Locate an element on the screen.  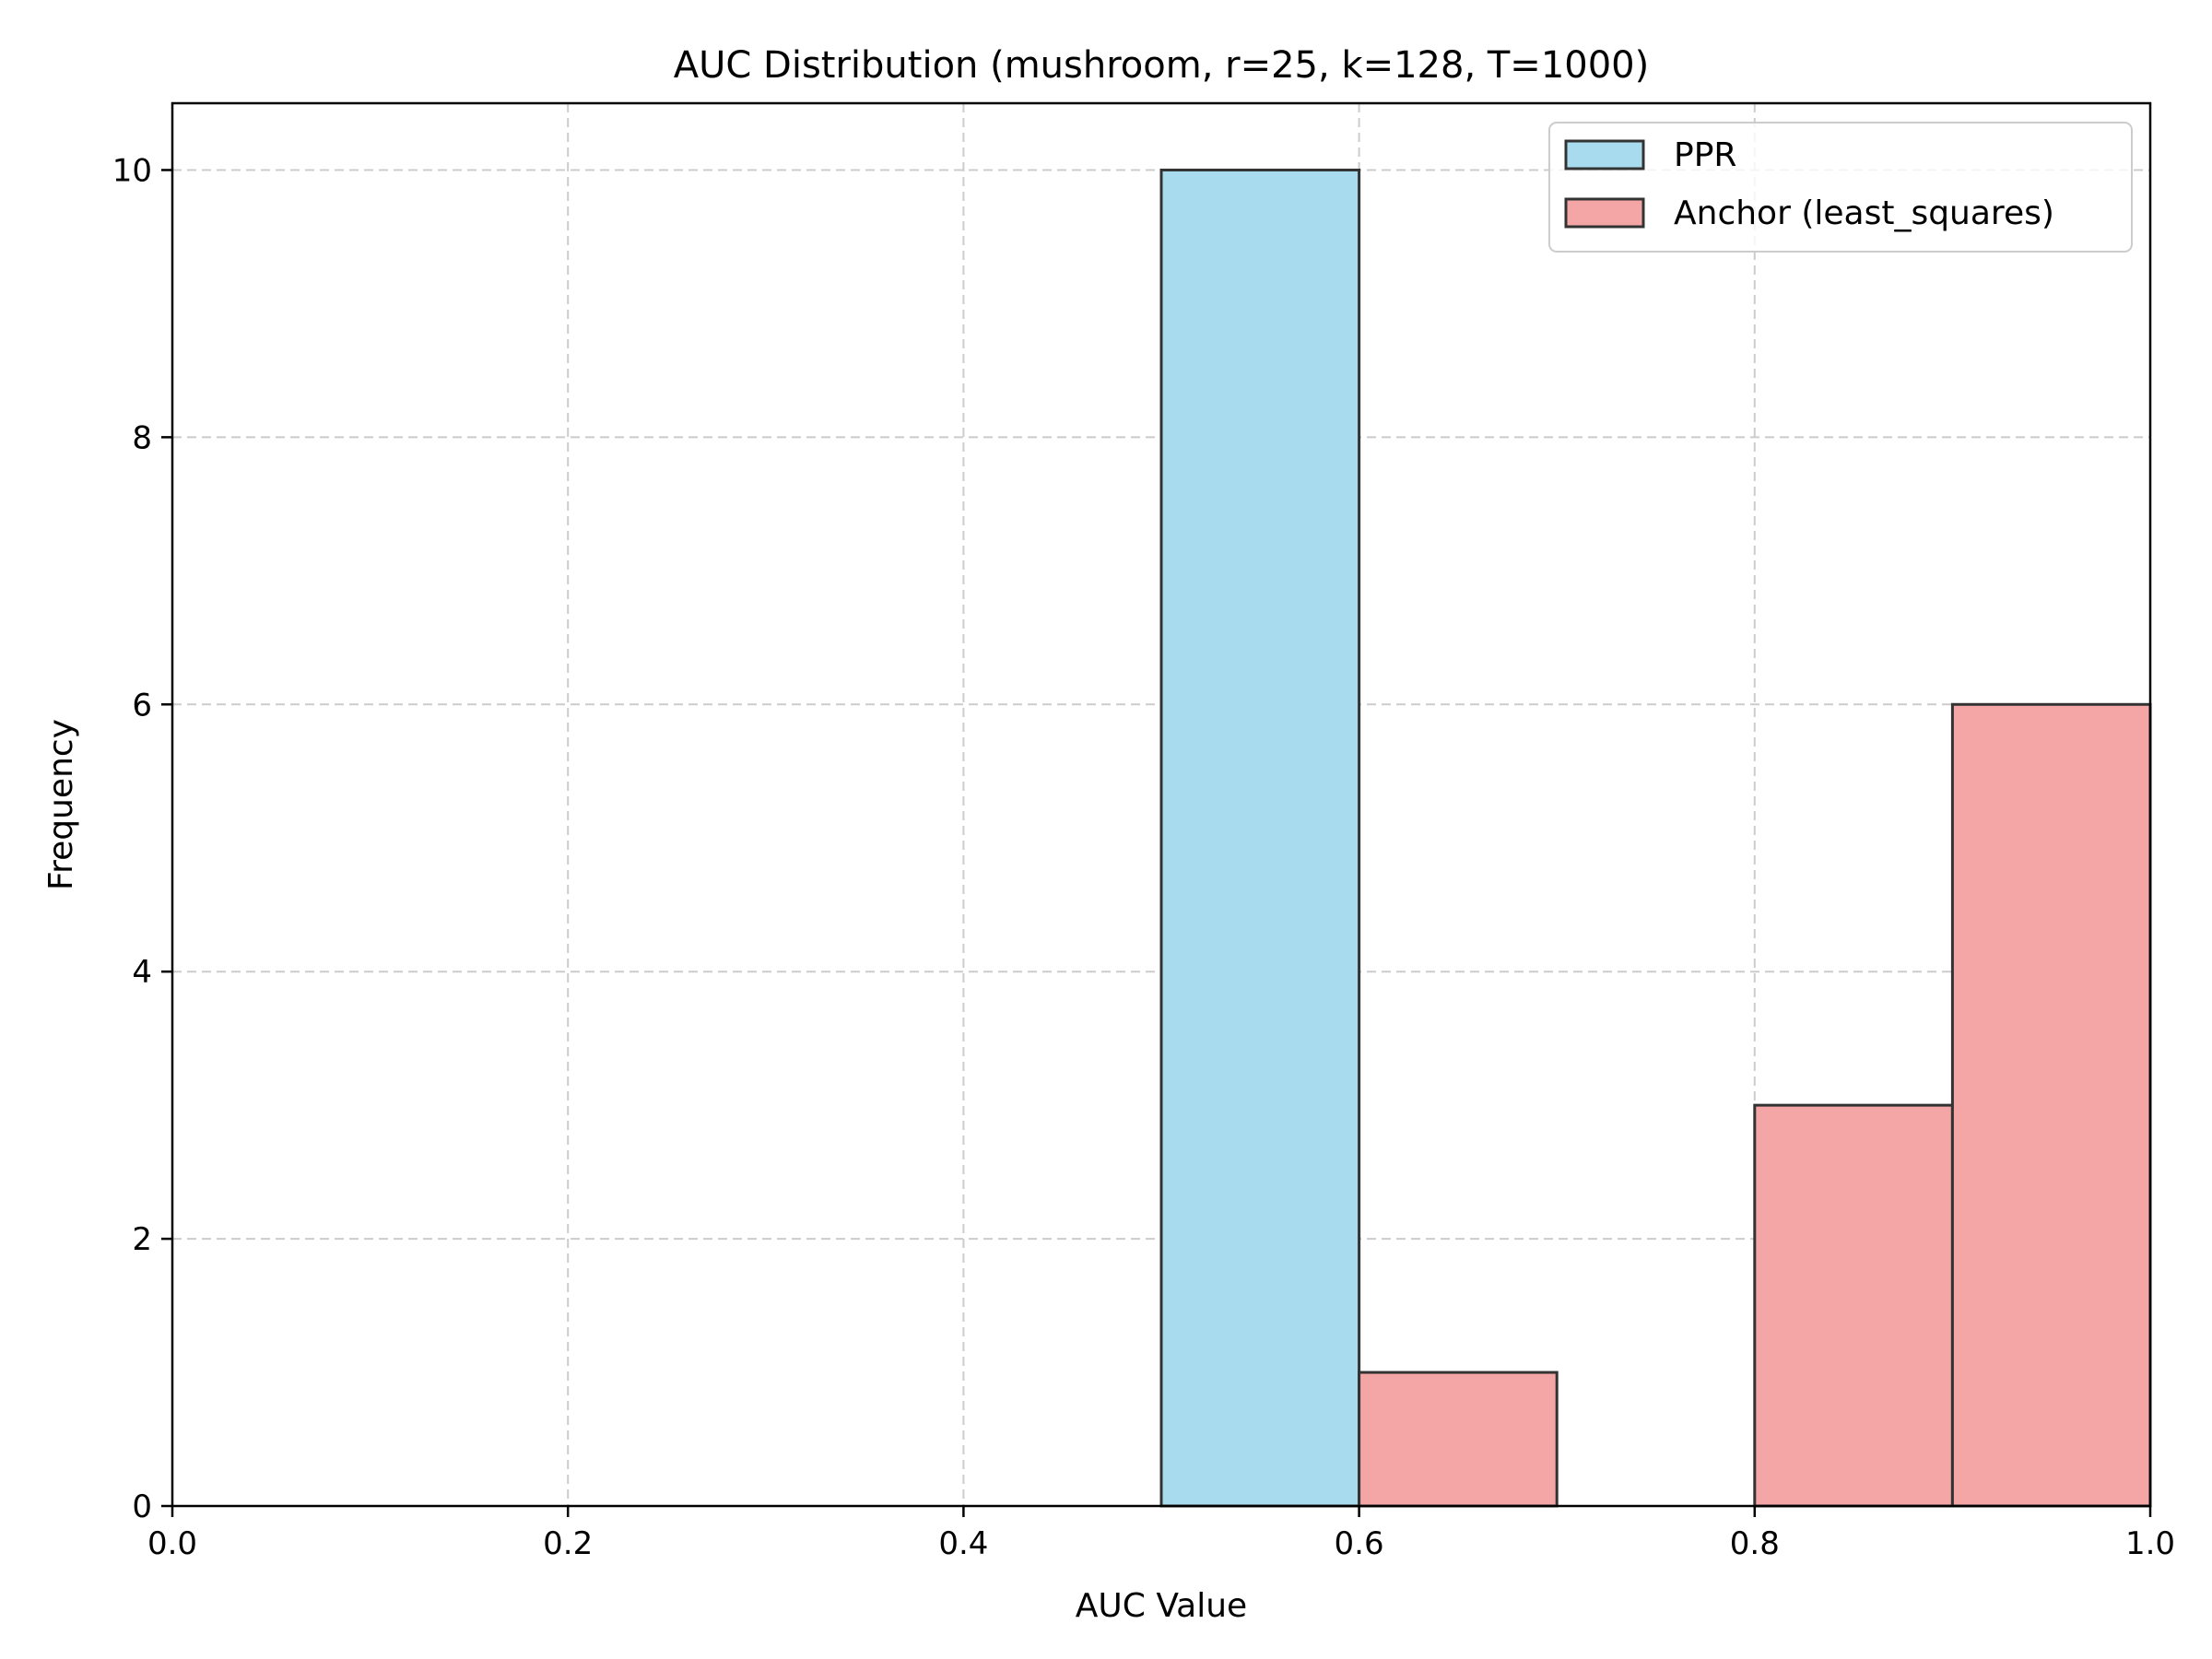
x-tick-label: 1.0 is located at coordinates (2150, 1543).